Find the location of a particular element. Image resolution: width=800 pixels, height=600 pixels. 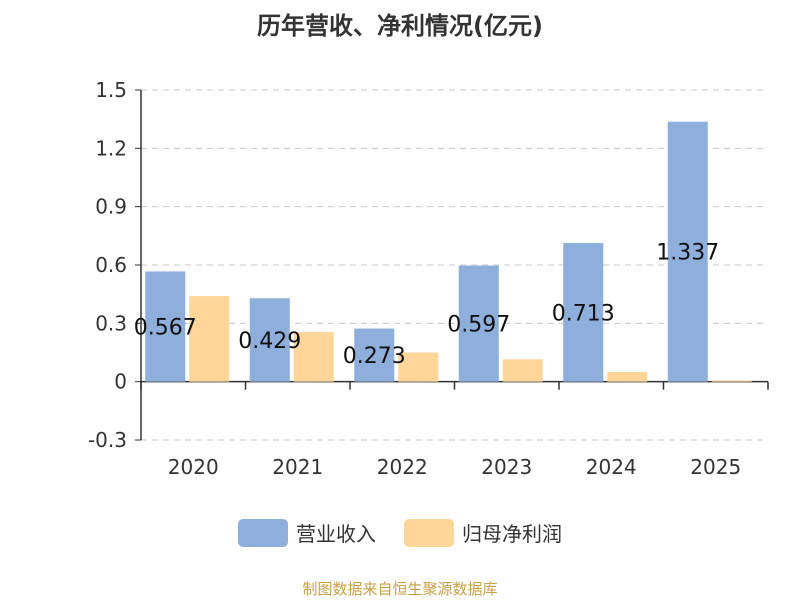

legend: 营业收入 归母净利润 is located at coordinates (400, 532).